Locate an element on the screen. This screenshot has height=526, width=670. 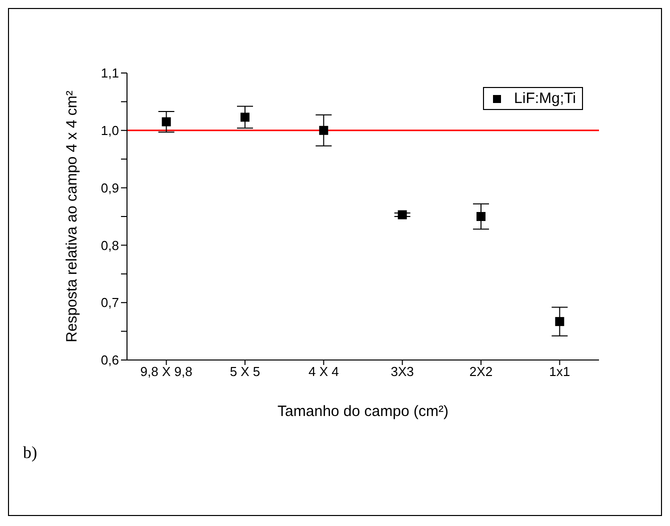
x-axis-title: Tamanho do campo (cm²) is located at coordinates (363, 411).